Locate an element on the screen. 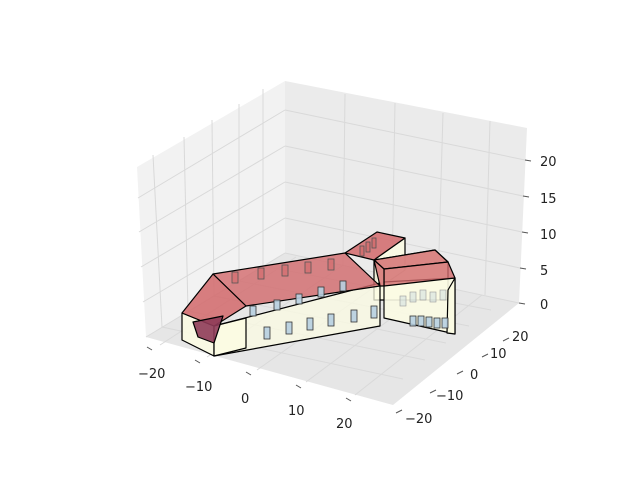 The image size is (640, 484). y-tick-label: −20 is located at coordinates (418, 419).